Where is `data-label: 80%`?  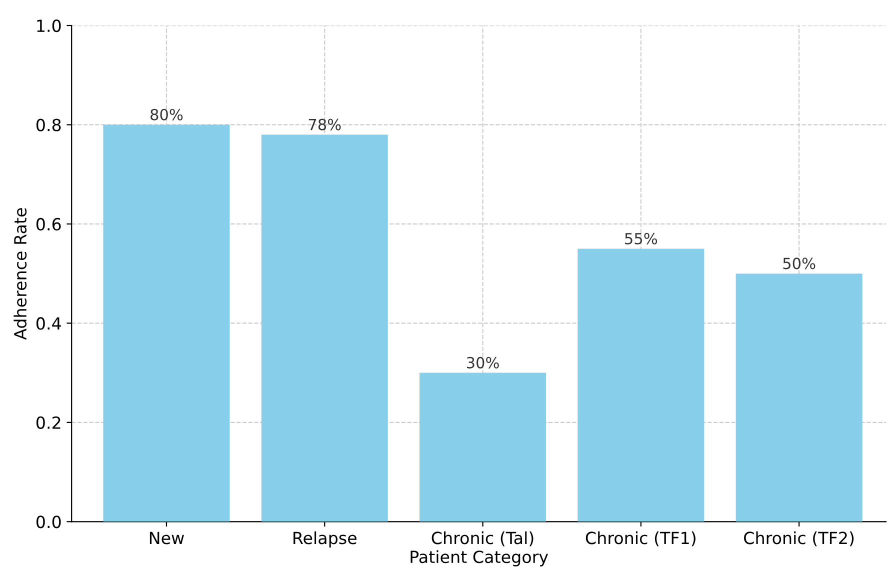
data-label: 80% is located at coordinates (166, 114).